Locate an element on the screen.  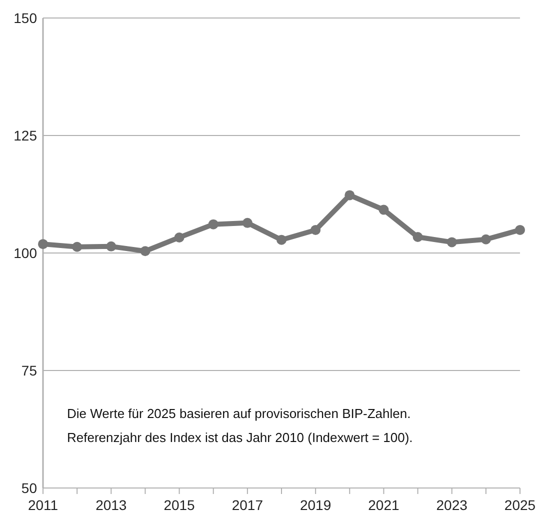
y-tick-label: 150 is located at coordinates (26, 18).